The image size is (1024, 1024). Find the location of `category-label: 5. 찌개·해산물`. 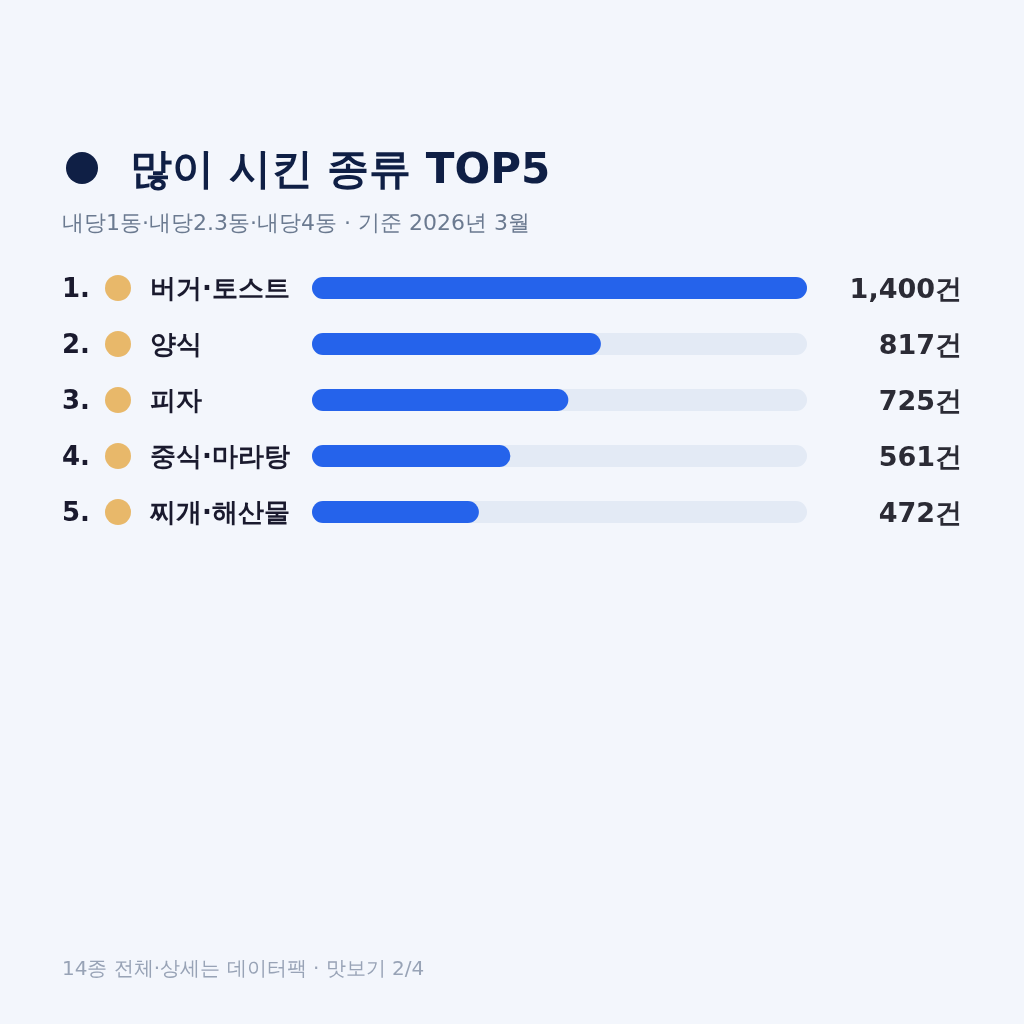

category-label: 5. 찌개·해산물 is located at coordinates (176, 512).